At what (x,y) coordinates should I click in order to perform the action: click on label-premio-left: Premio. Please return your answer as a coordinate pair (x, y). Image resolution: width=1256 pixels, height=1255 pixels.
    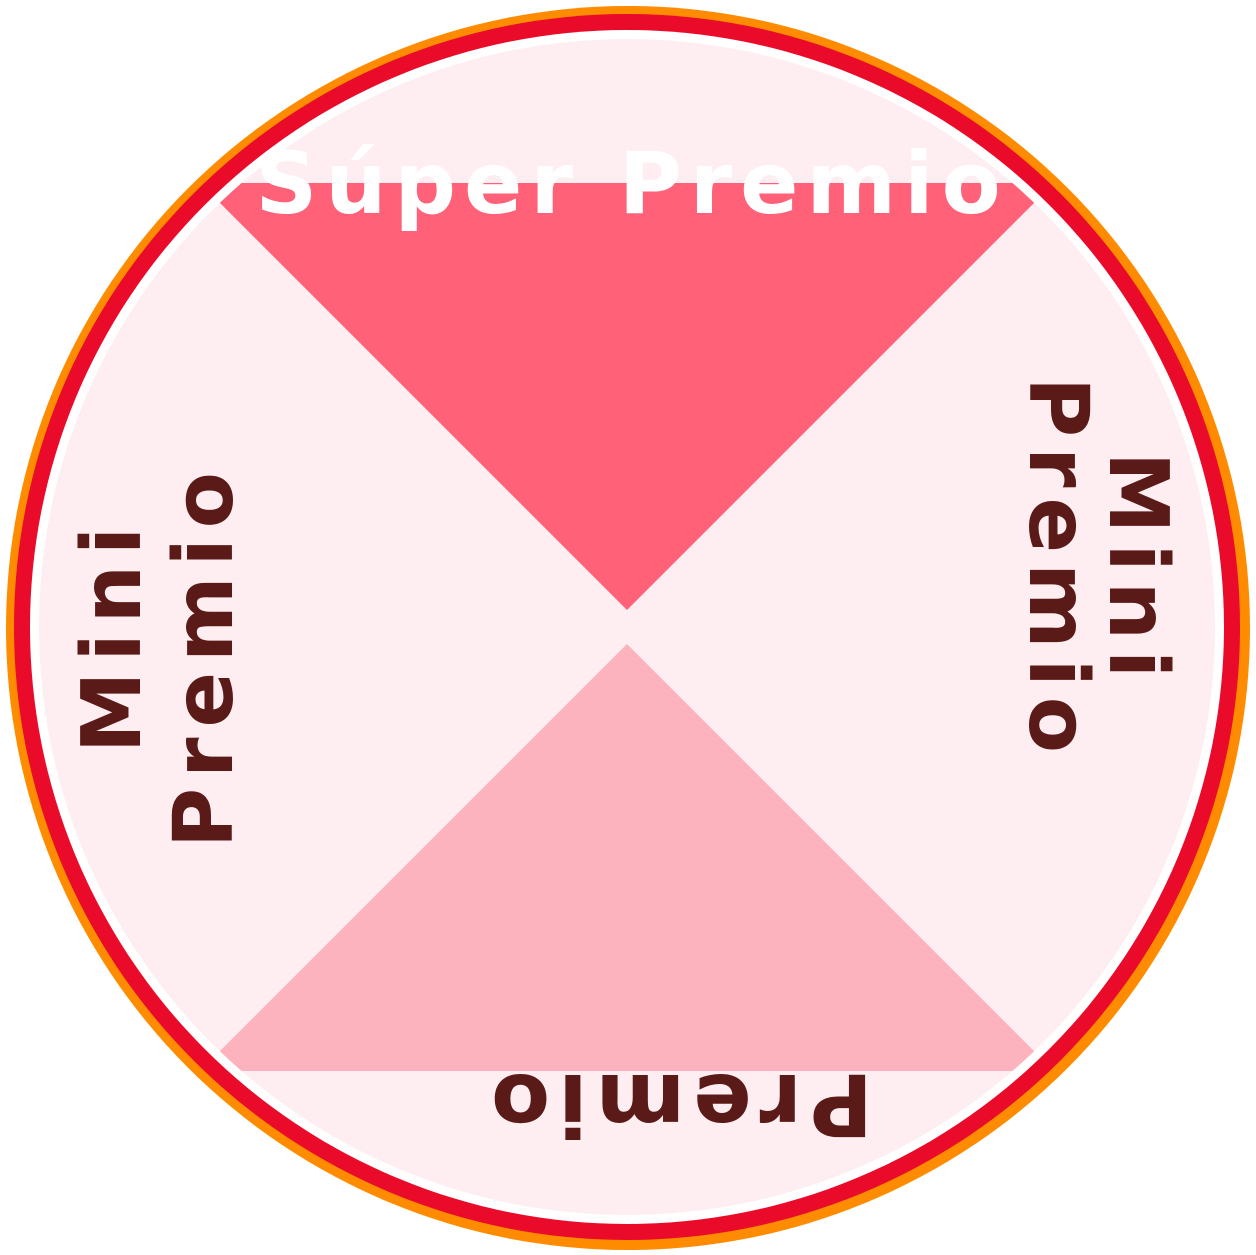
    Looking at the image, I should click on (204, 655).